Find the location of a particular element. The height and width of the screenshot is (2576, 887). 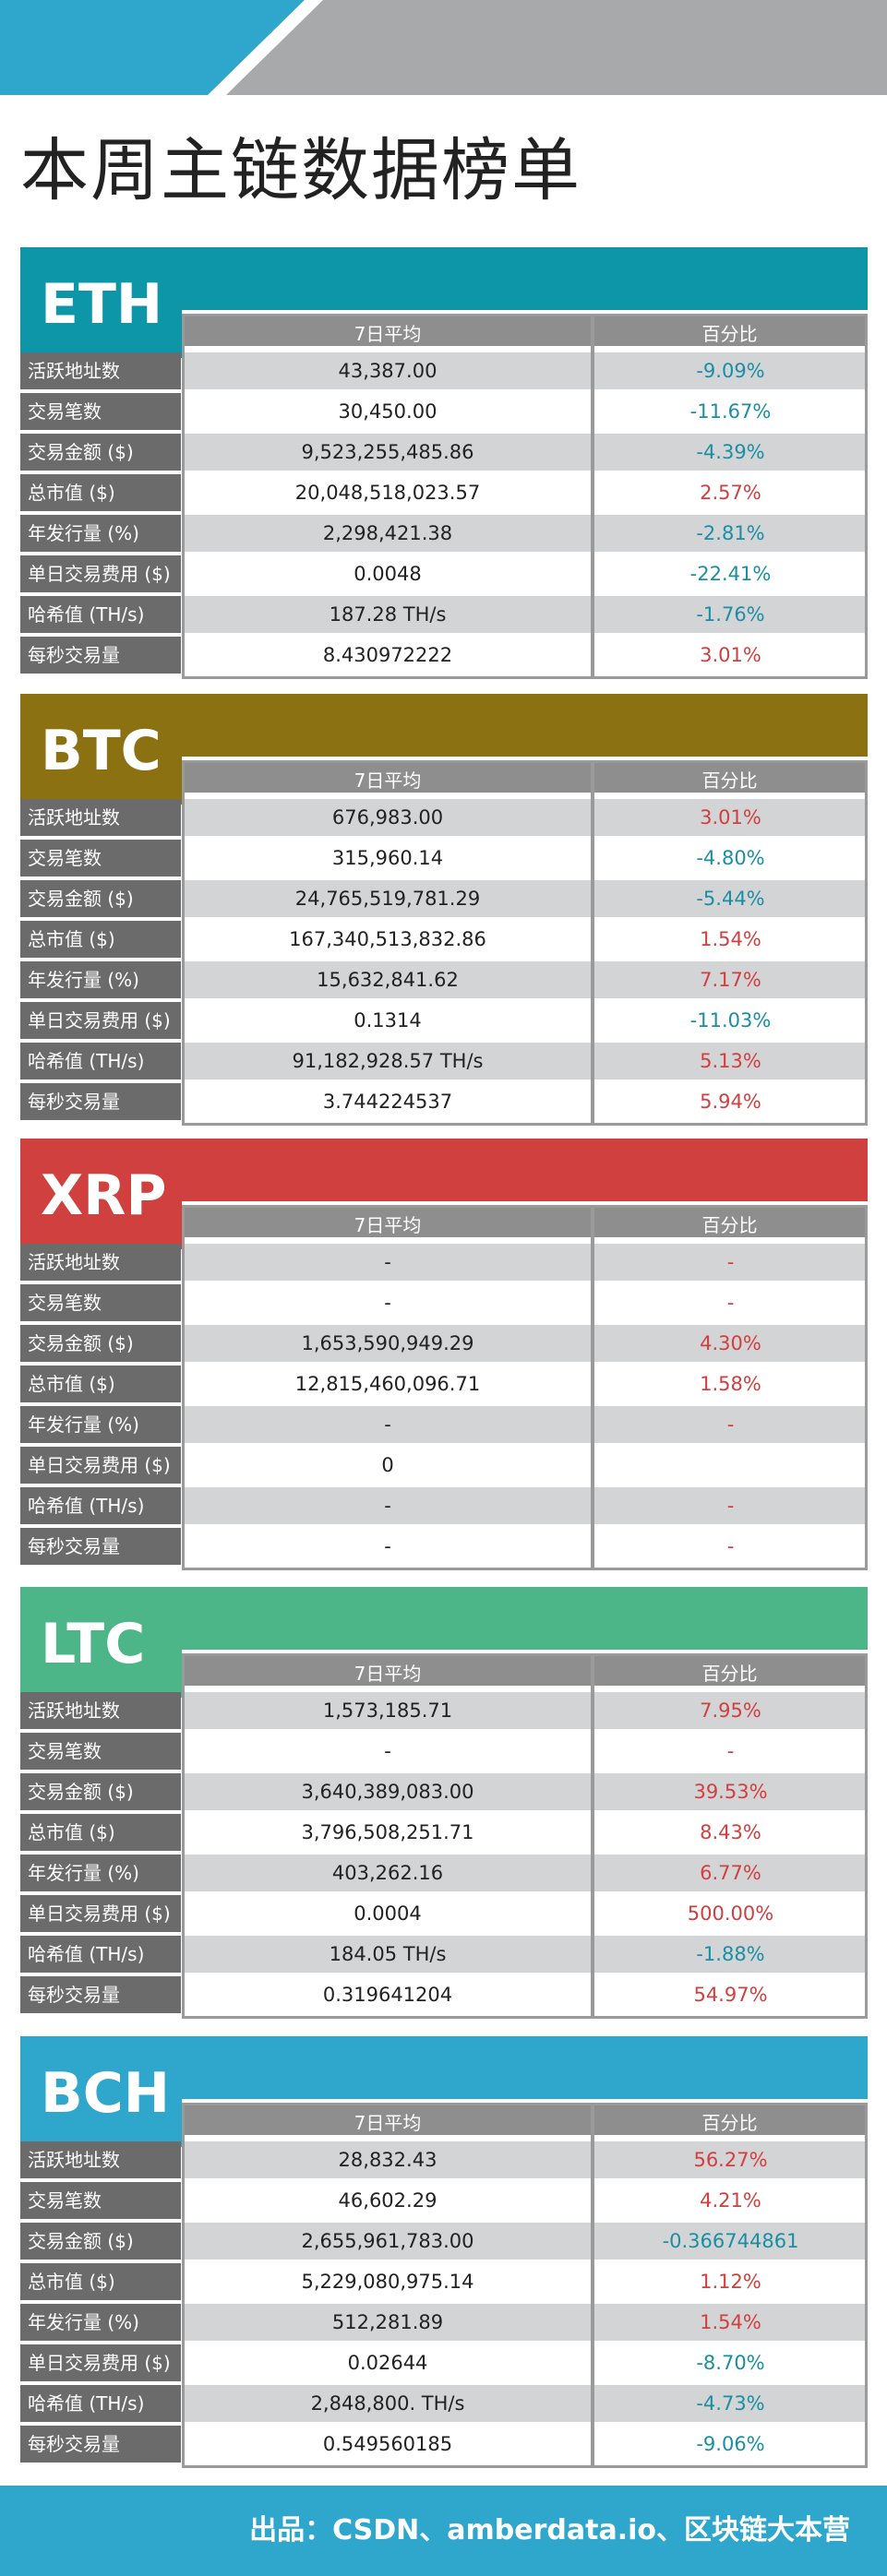

footer-band: 出品：CSDN、amberdata.io、区块链大本营 is located at coordinates (443, 2531).